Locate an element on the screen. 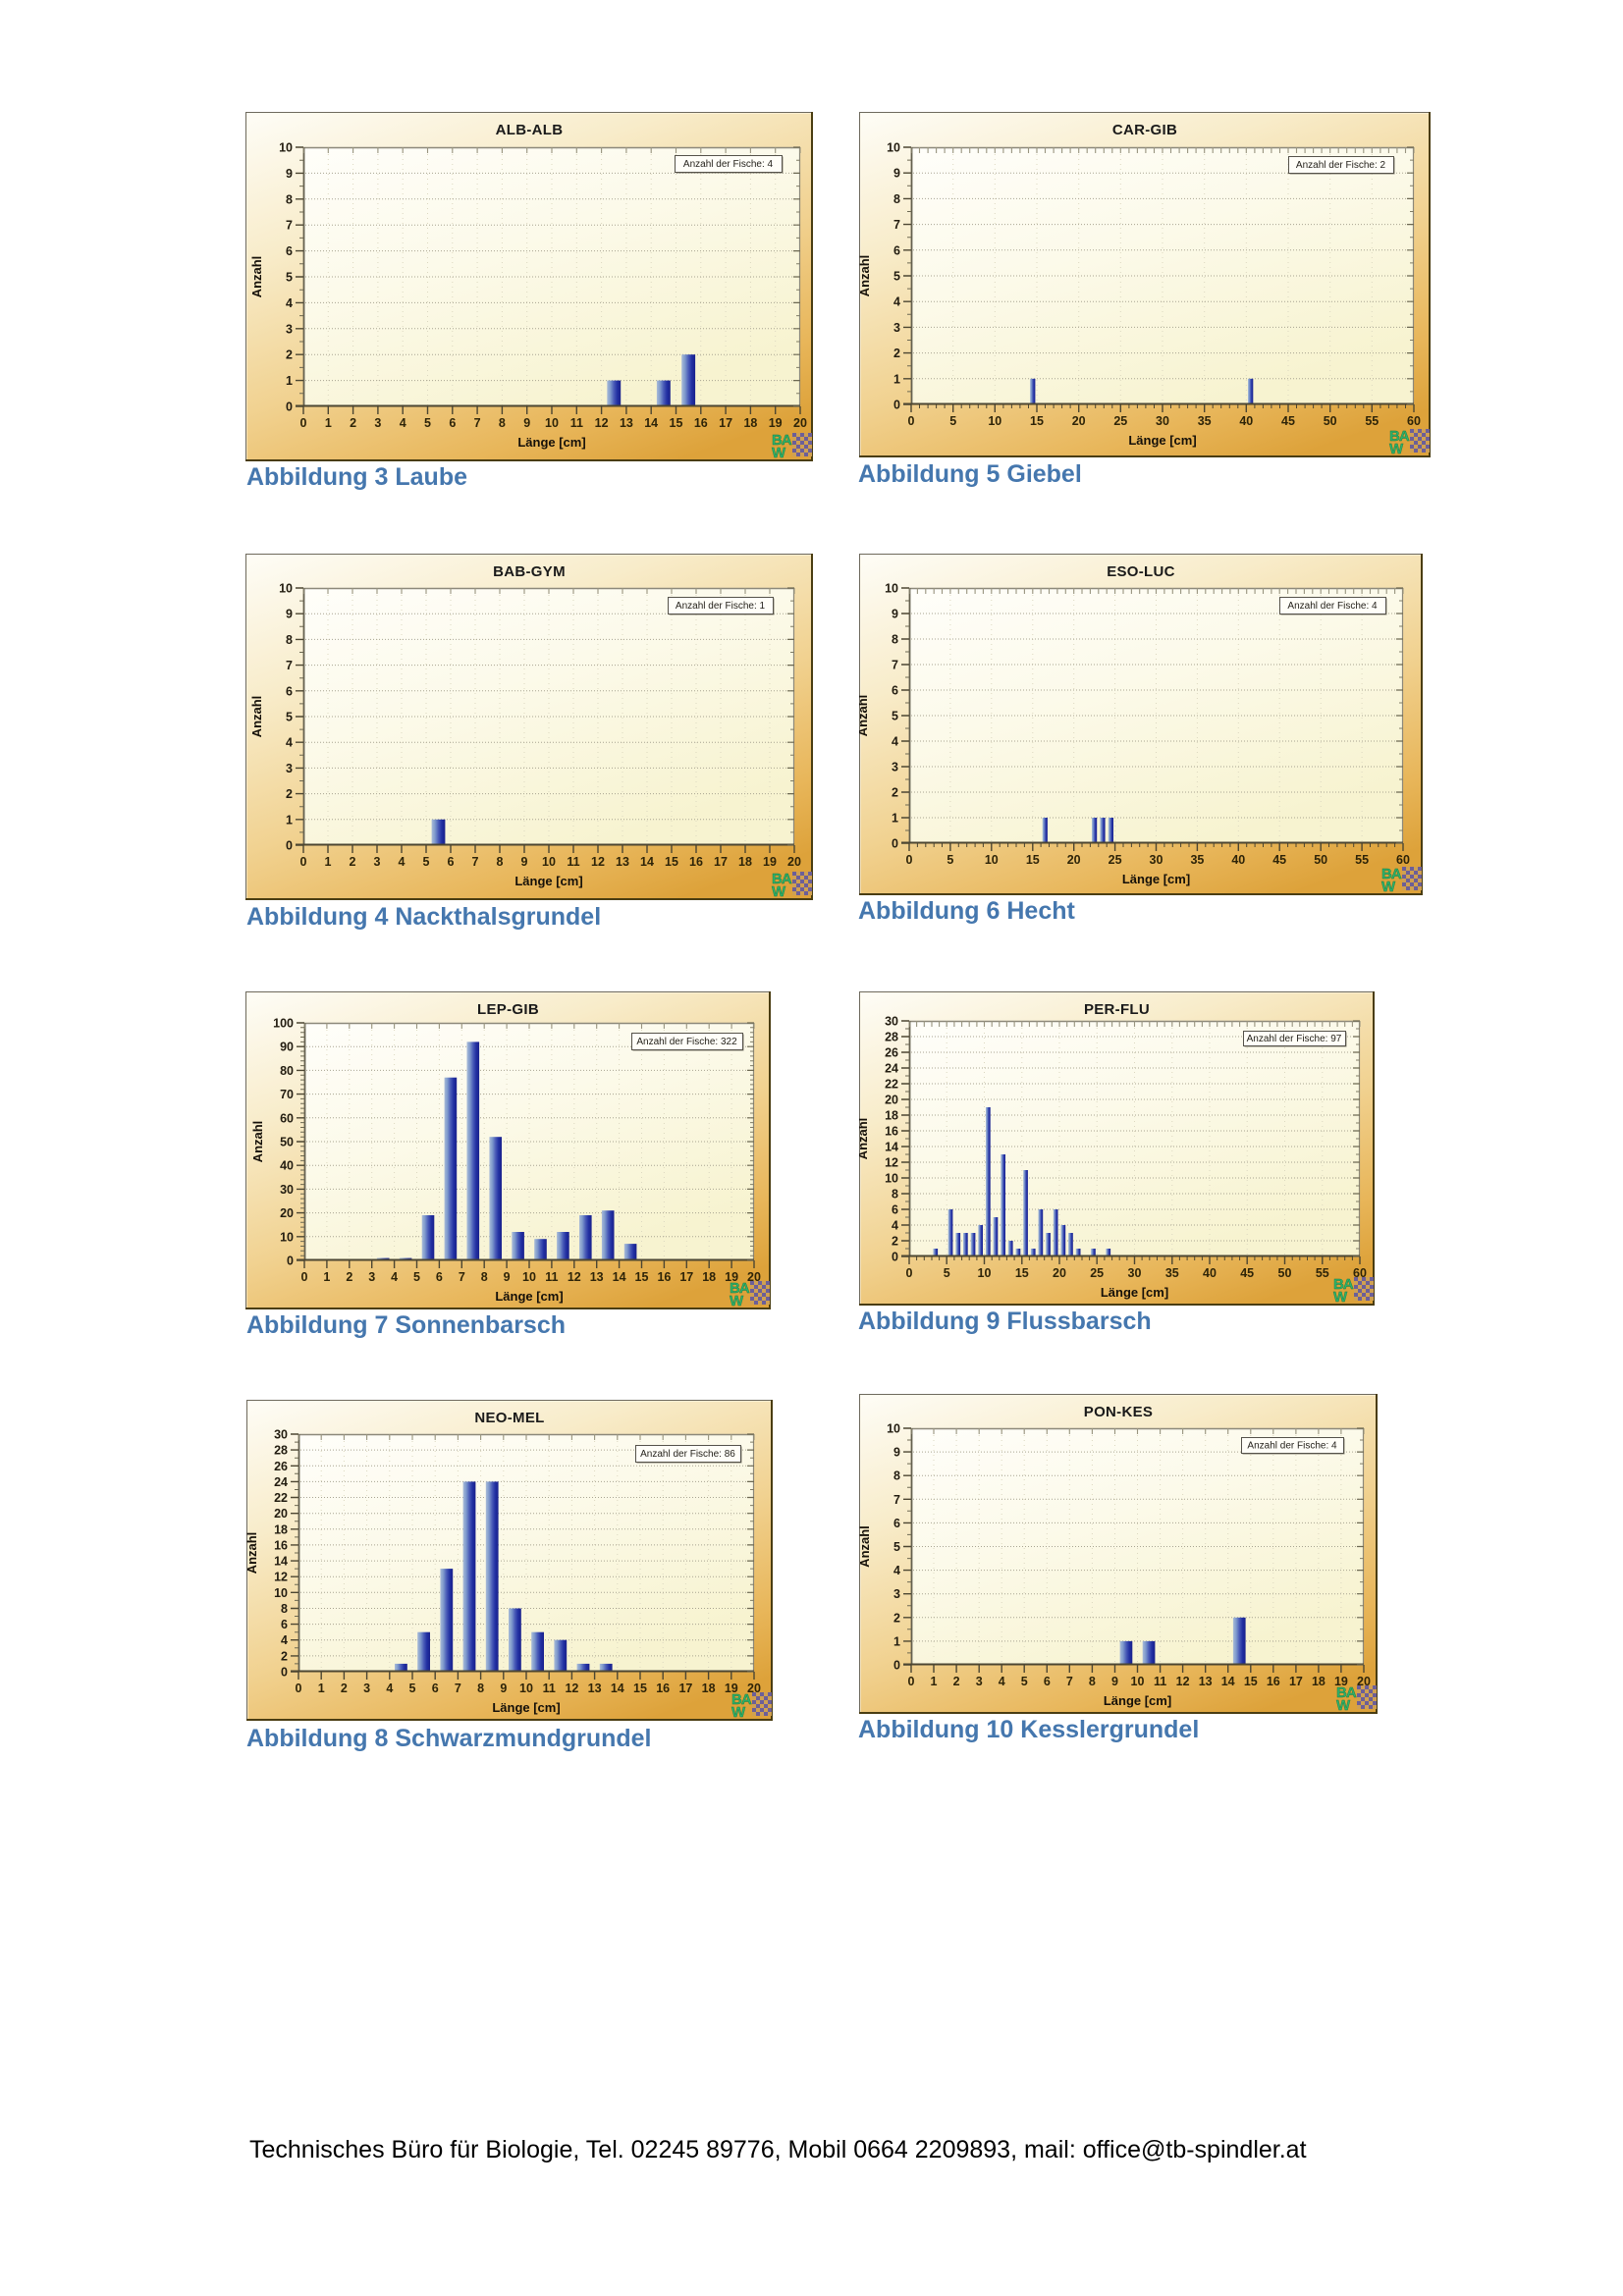 The height and width of the screenshot is (2296, 1623). svg-text: 13 is located at coordinates (626, 423).